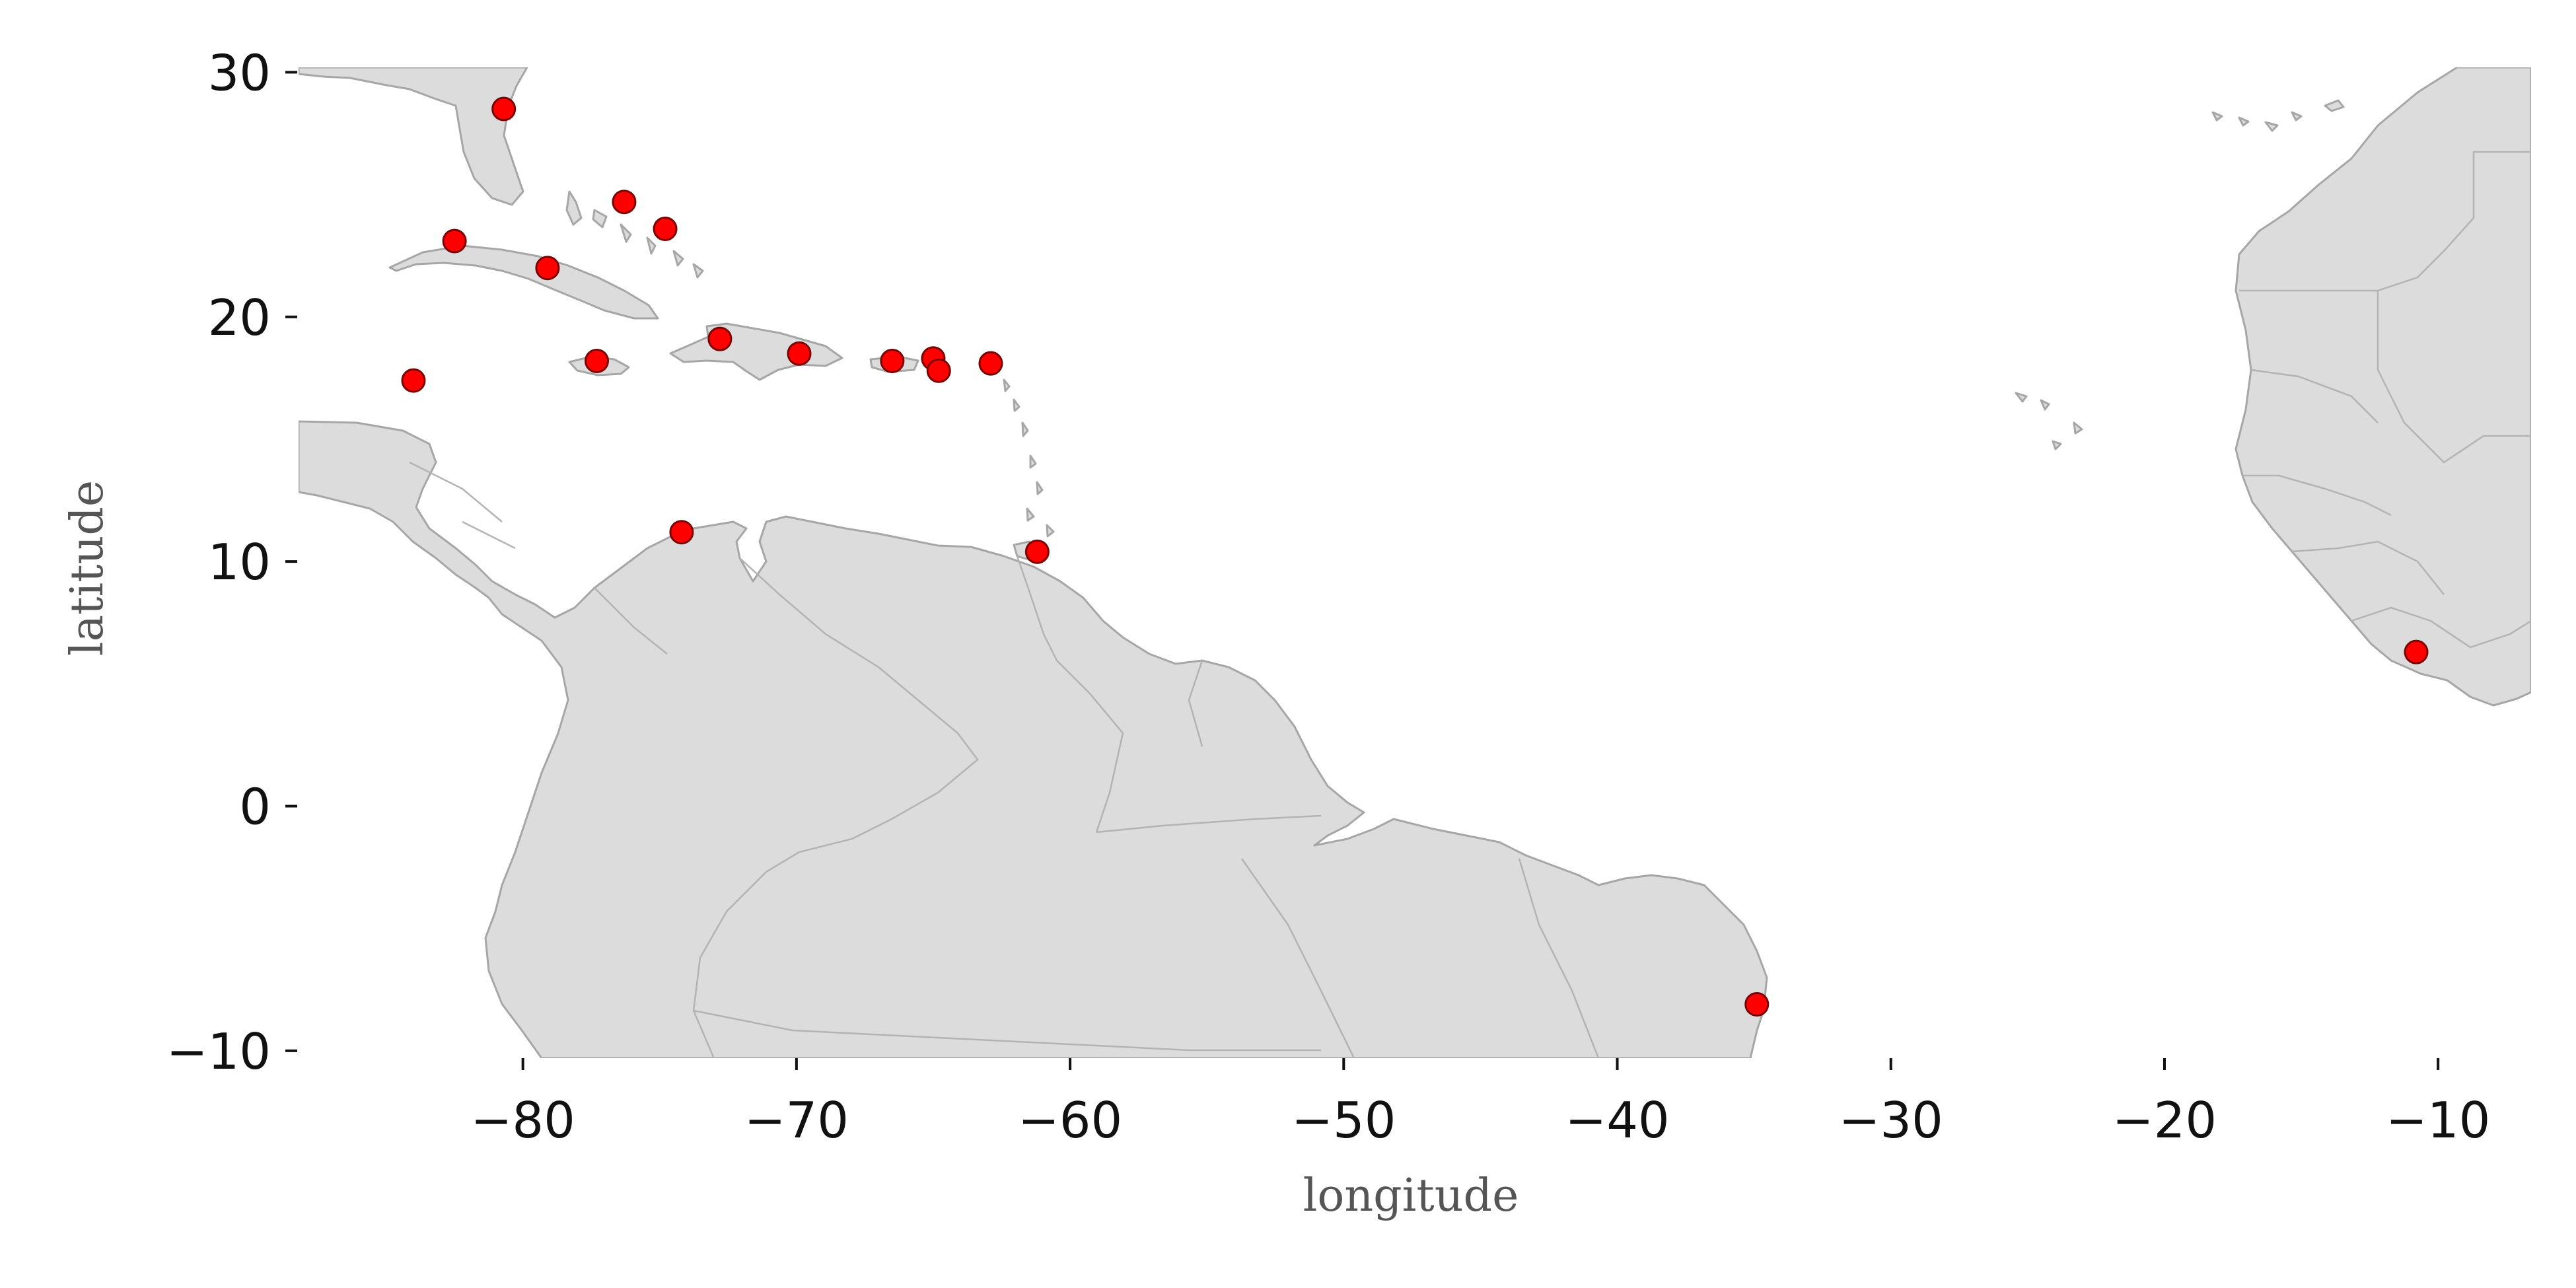 The height and width of the screenshot is (1288, 2576). Describe the element at coordinates (756, 351) in the screenshot. I see `landmass-hispaniola` at that location.